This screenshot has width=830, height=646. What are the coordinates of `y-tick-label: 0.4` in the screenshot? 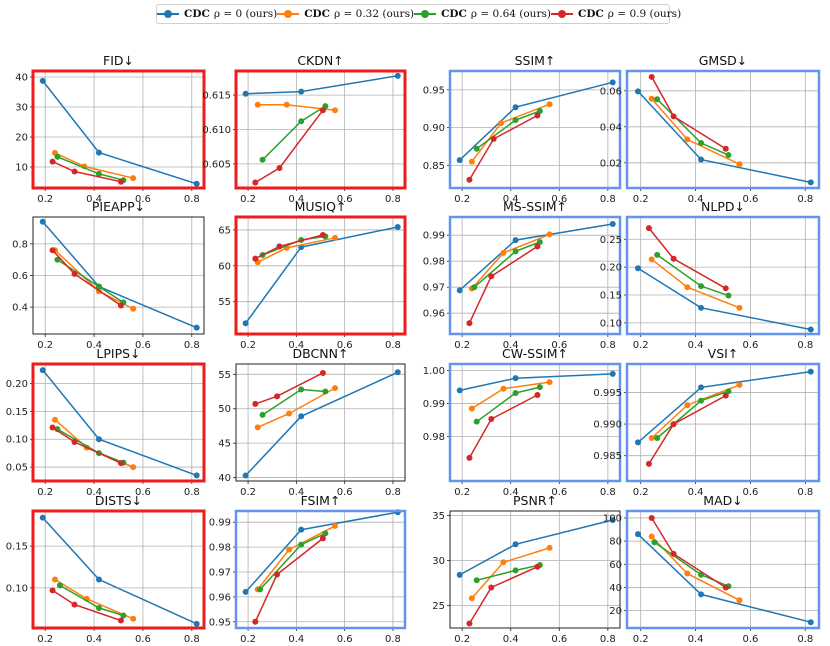 It's located at (20, 308).